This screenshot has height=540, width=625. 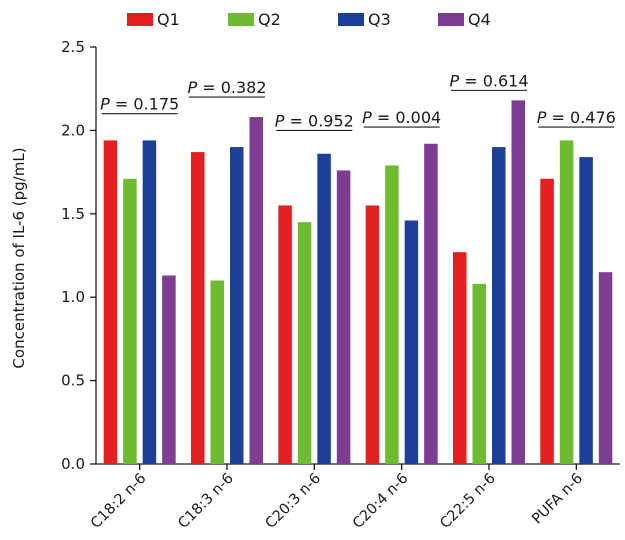 I want to click on x-category-label: C20:3 n-6, so click(x=293, y=501).